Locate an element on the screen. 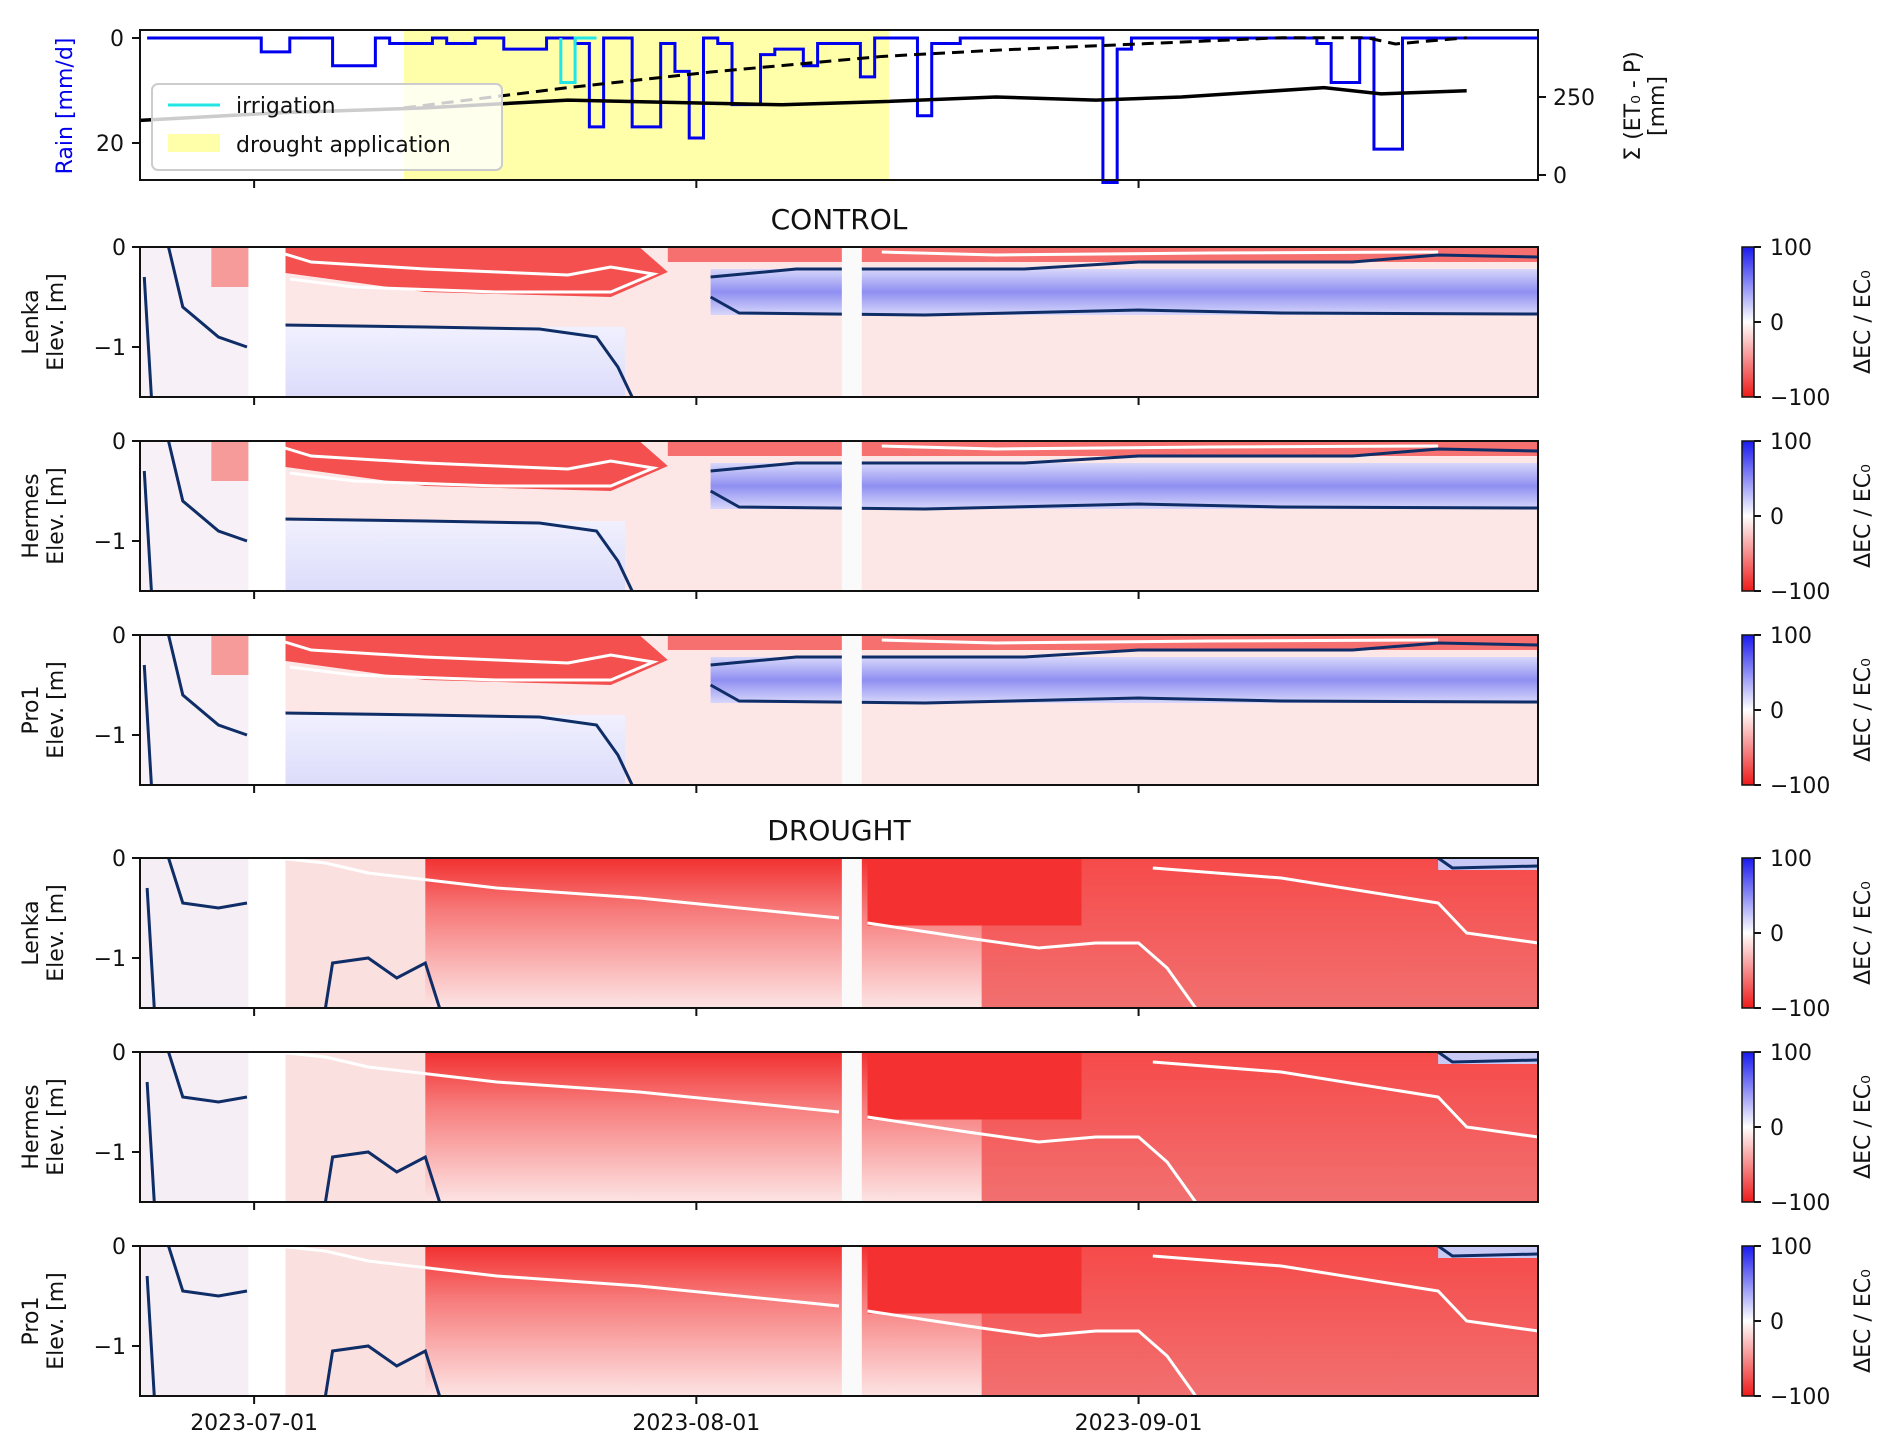  weather-xticks is located at coordinates (696, 184).